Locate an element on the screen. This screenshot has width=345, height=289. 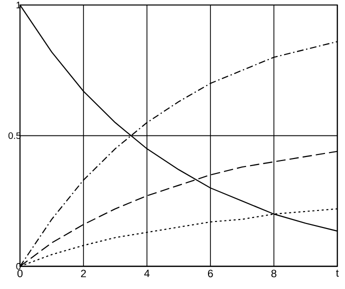
x-tick-label: 2 is located at coordinates (83, 274).